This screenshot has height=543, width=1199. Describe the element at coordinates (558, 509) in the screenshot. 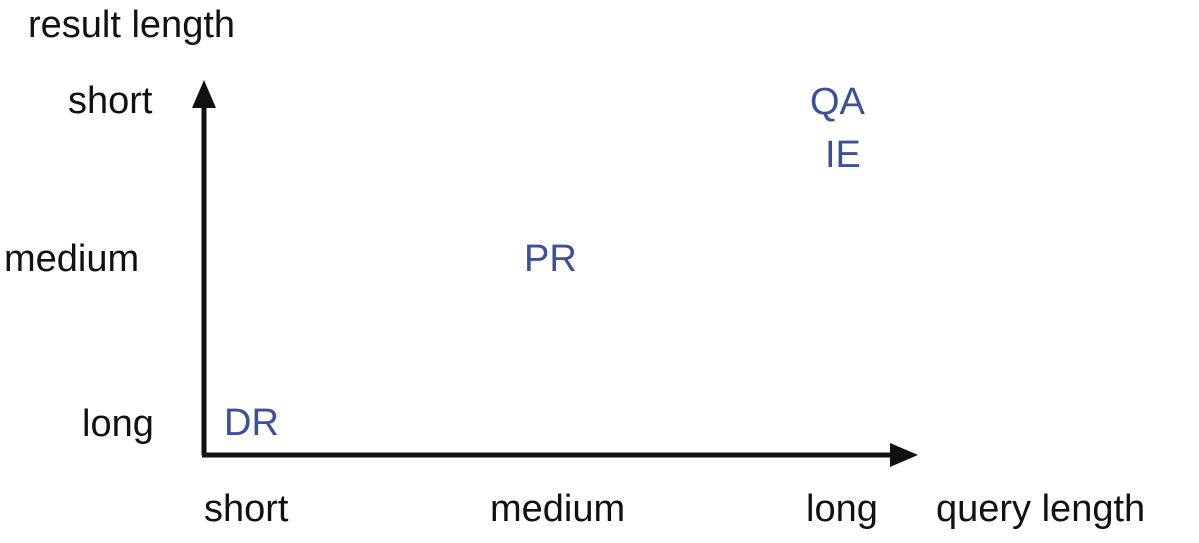

I see `x-tick-medium: medium` at that location.